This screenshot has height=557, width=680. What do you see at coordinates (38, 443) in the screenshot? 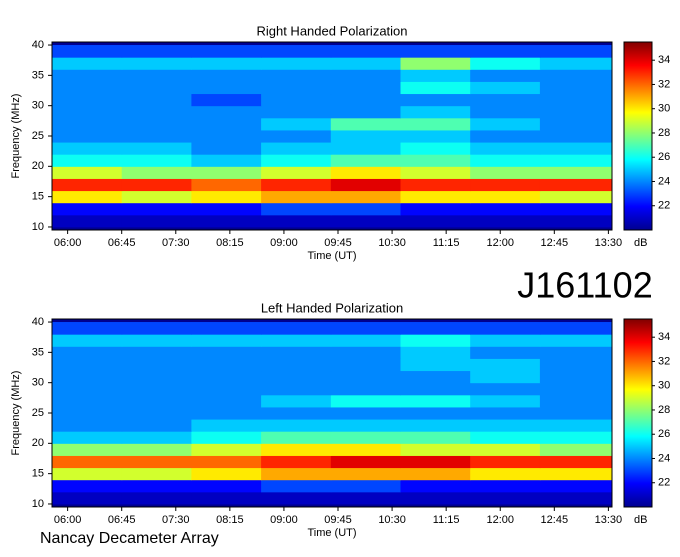
I see `y-tick-label: 20` at bounding box center [38, 443].